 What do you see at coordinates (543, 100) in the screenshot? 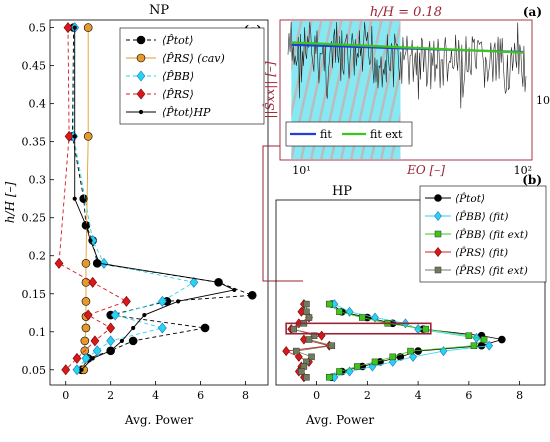
I see `spectrum-ytick-label: 10⁰` at bounding box center [543, 100].